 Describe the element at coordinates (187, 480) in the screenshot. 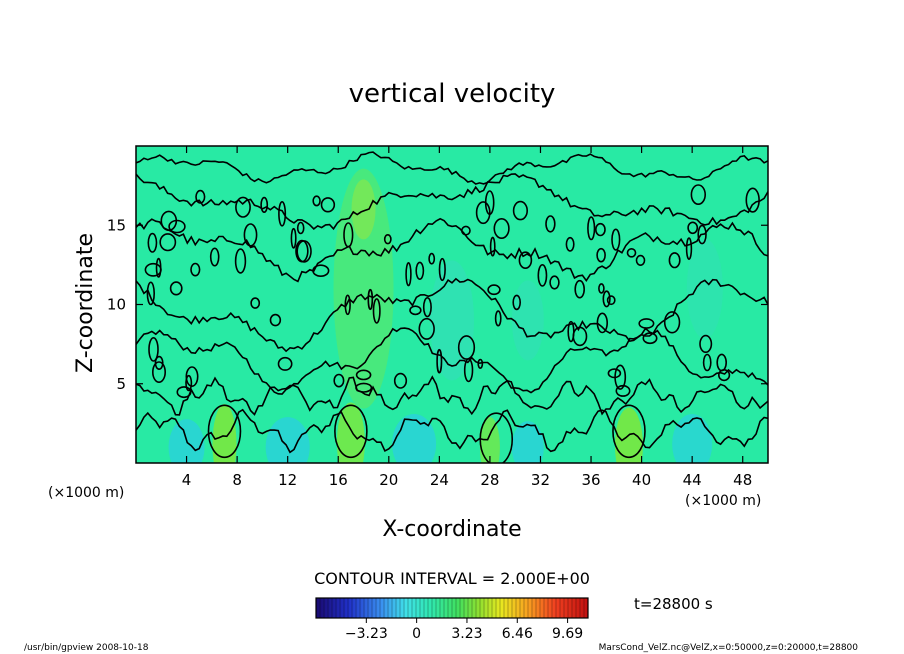

I see `x-tick-label: 4` at that location.